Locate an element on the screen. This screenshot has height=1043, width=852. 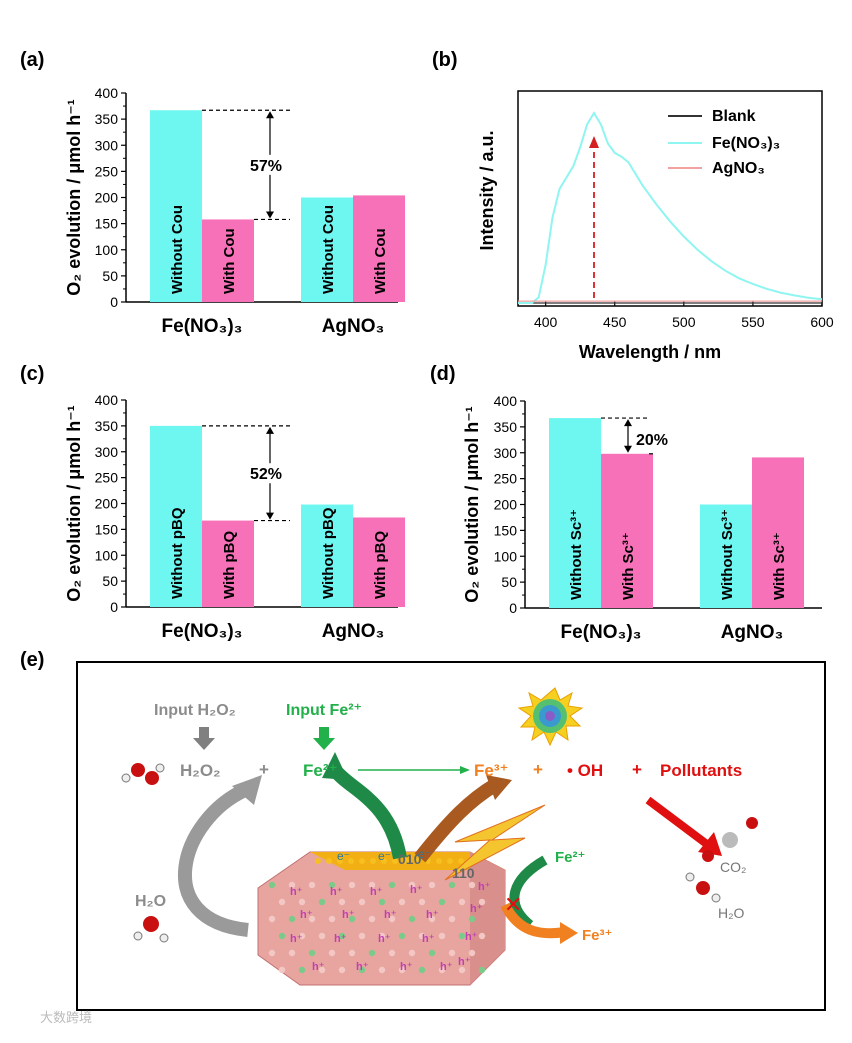
bar-label: With Sc³⁺ is located at coordinates (628, 566).